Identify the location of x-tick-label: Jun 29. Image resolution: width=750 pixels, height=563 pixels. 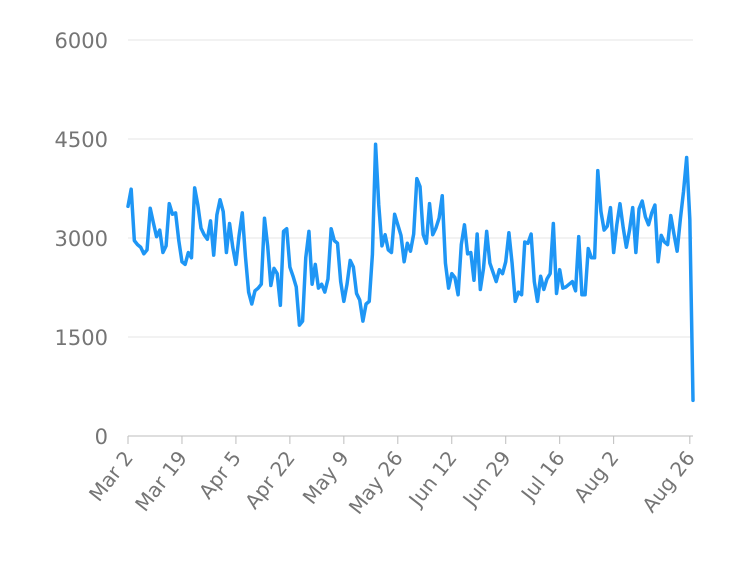
(486, 479).